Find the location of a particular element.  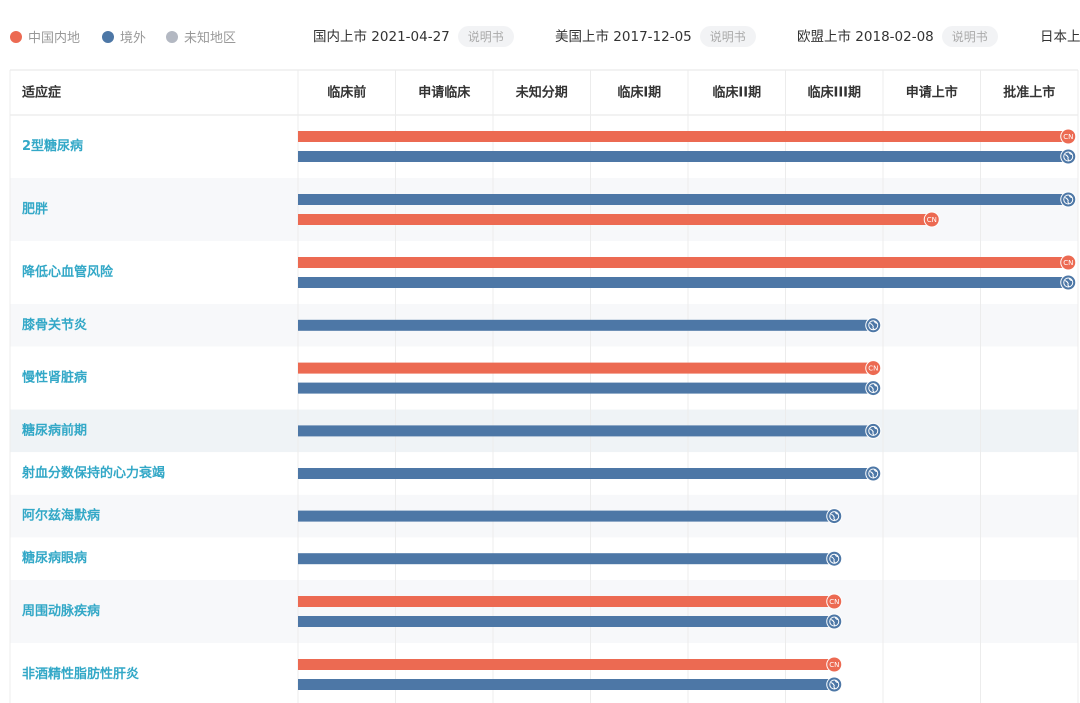

legend-item: 未知地区 is located at coordinates (201, 36).